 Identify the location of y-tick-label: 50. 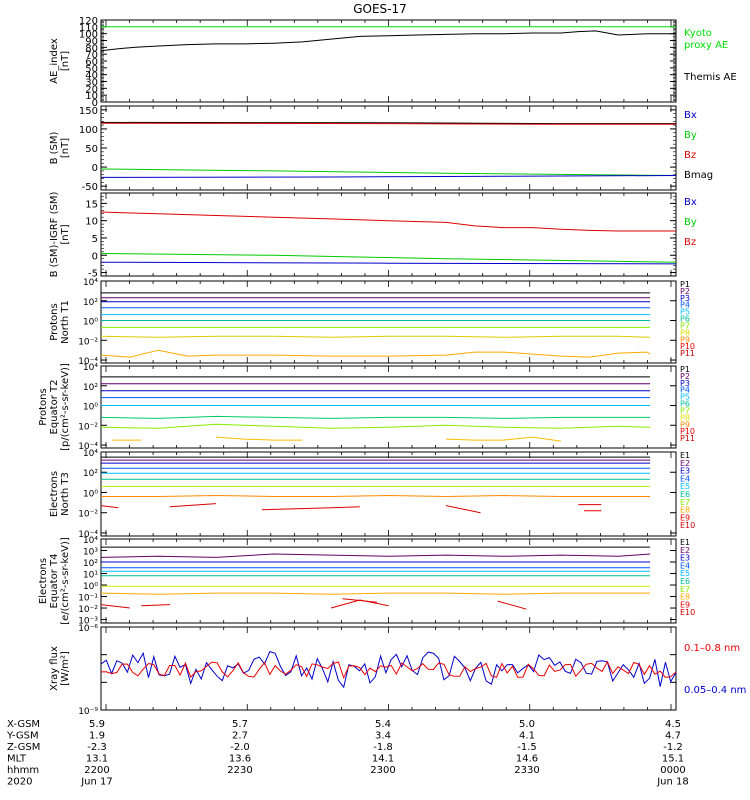
(91, 69).